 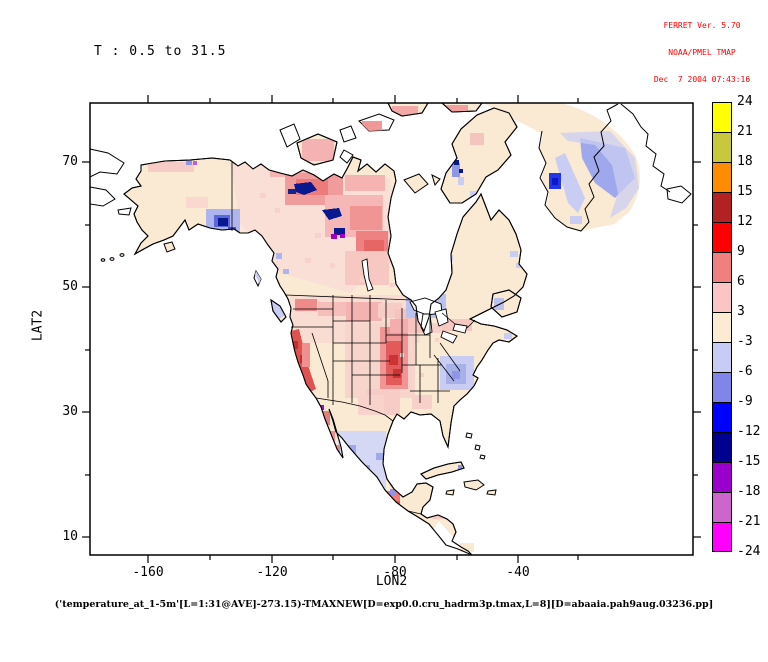 I want to click on panama-data-cell, so click(x=467, y=547).